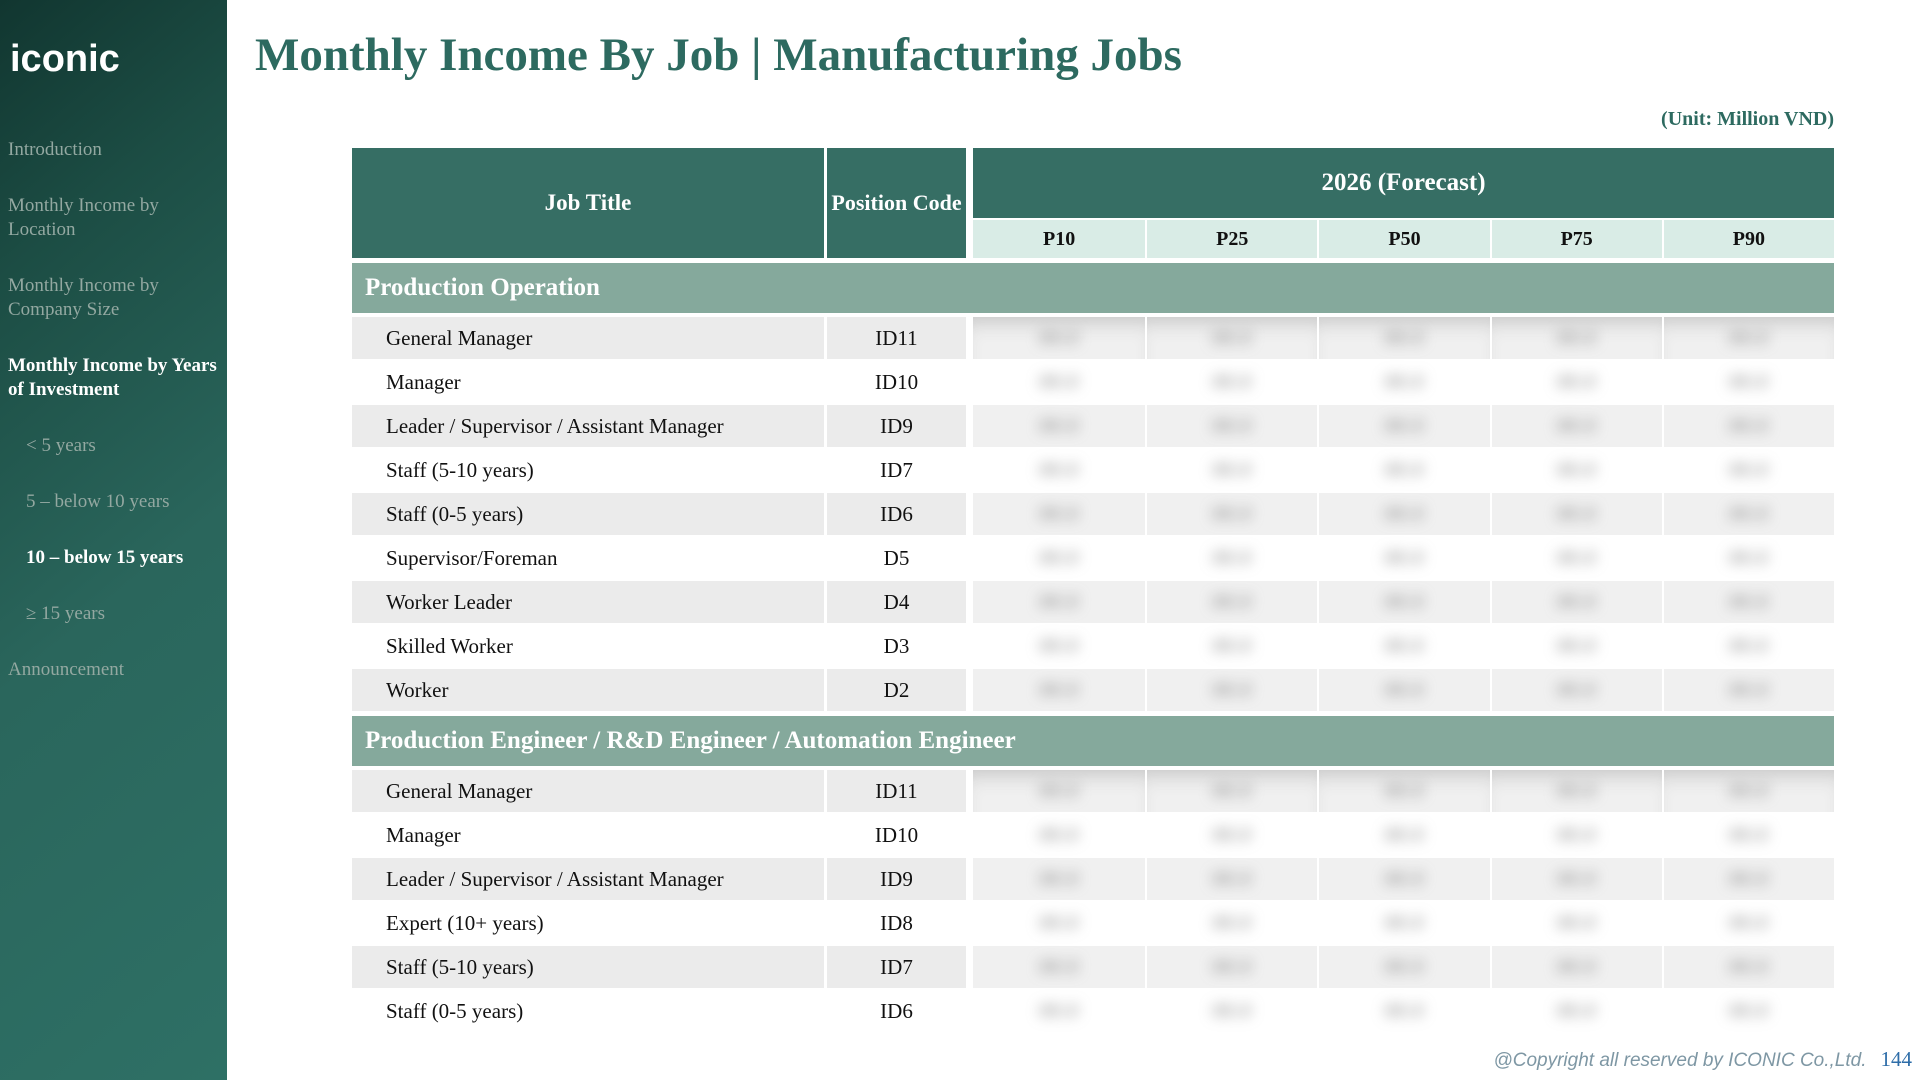 The image size is (1920, 1080). I want to click on sidebar-item: Monthly Income by Years of Investment, so click(112, 377).